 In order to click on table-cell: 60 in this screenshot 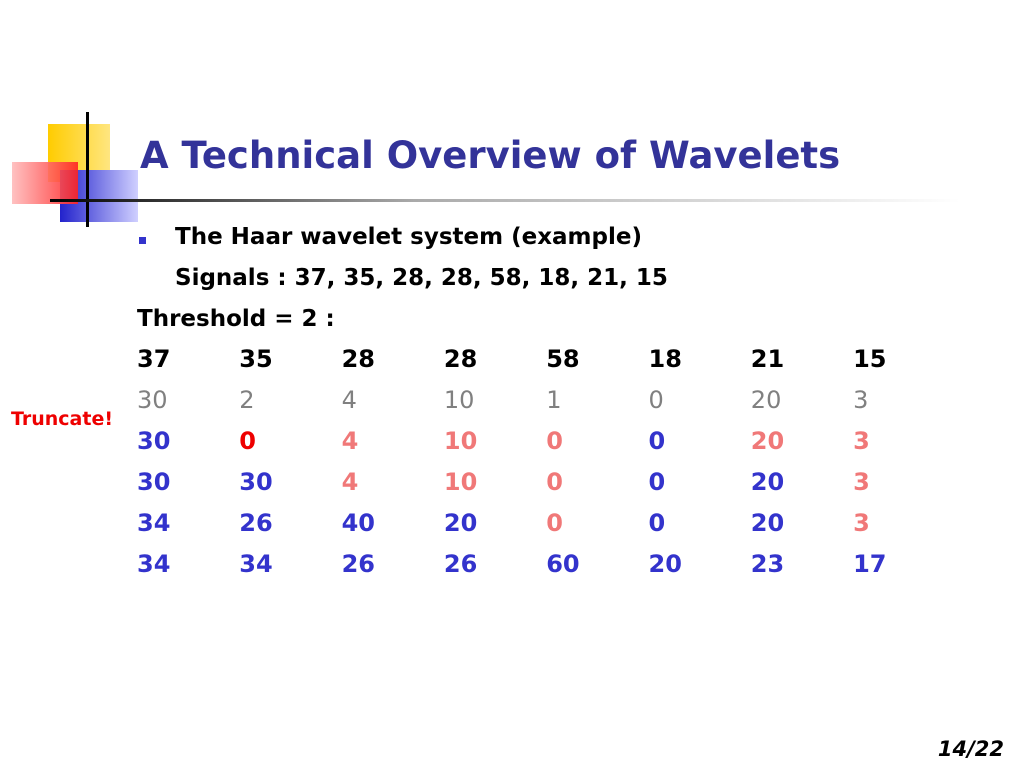, I will do `click(563, 564)`.